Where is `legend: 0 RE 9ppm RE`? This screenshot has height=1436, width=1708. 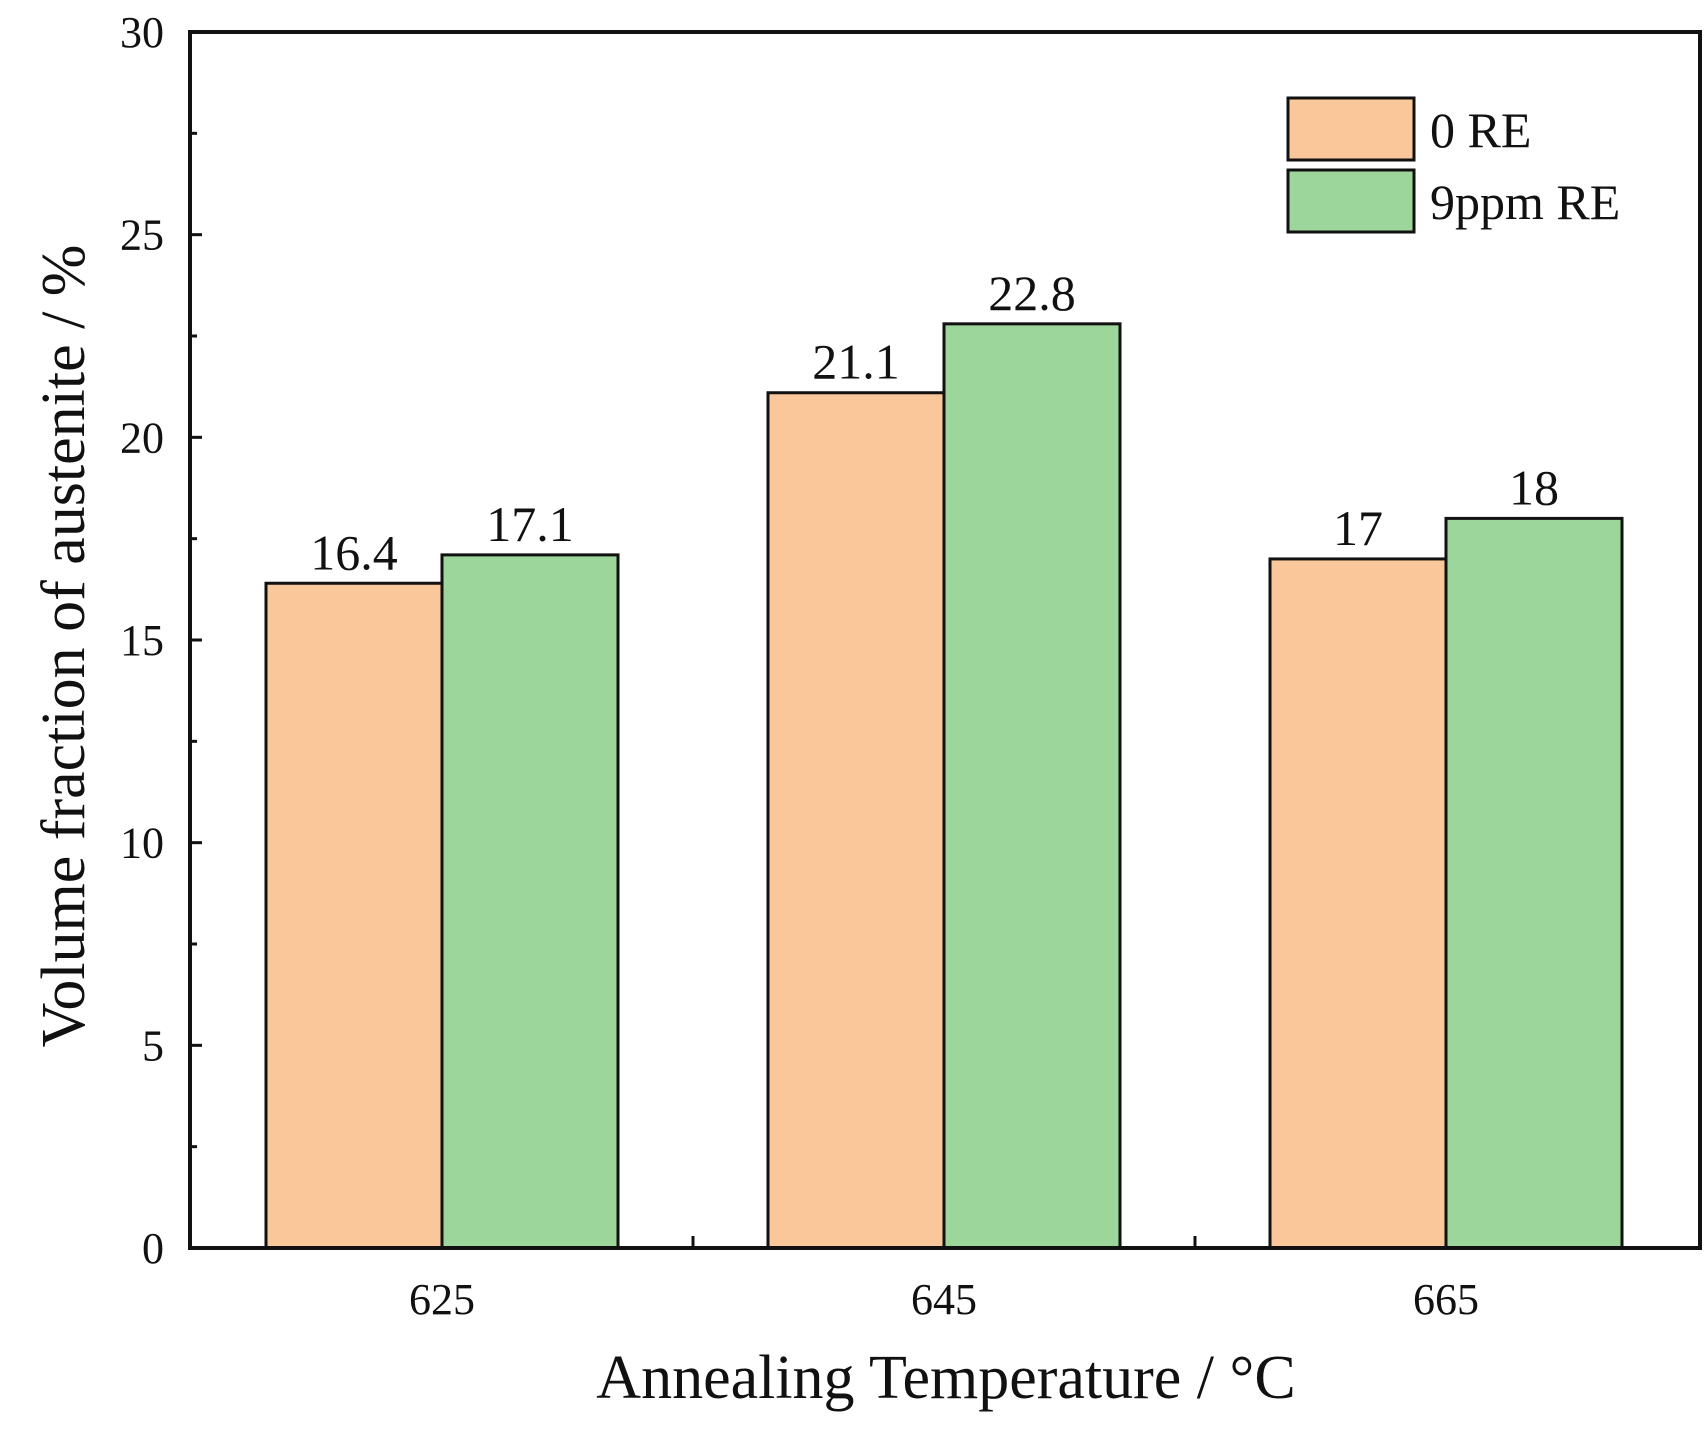
legend: 0 RE 9ppm RE is located at coordinates (1453, 165).